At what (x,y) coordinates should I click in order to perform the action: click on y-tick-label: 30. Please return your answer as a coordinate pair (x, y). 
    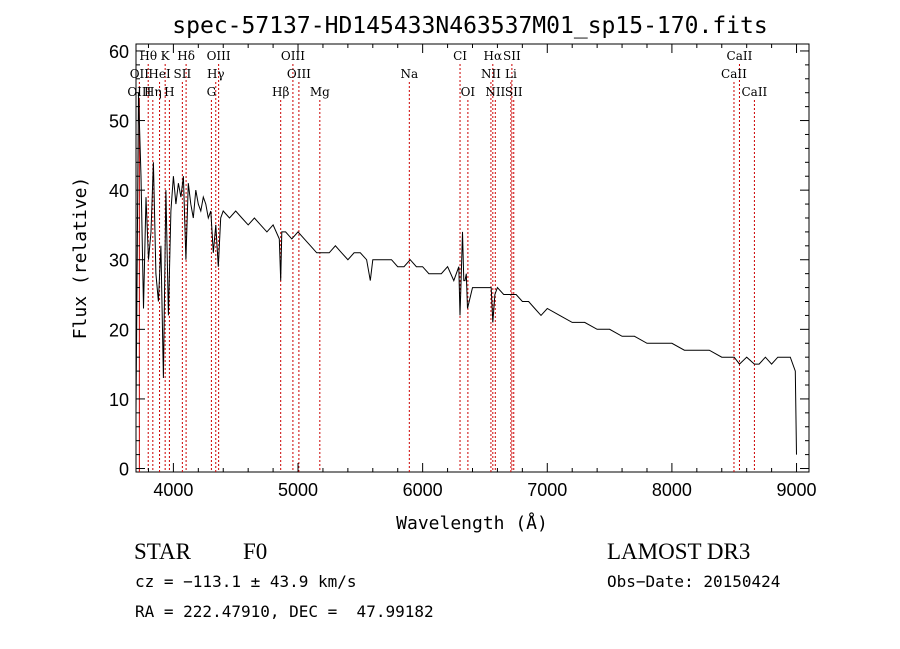
    Looking at the image, I should click on (119, 261).